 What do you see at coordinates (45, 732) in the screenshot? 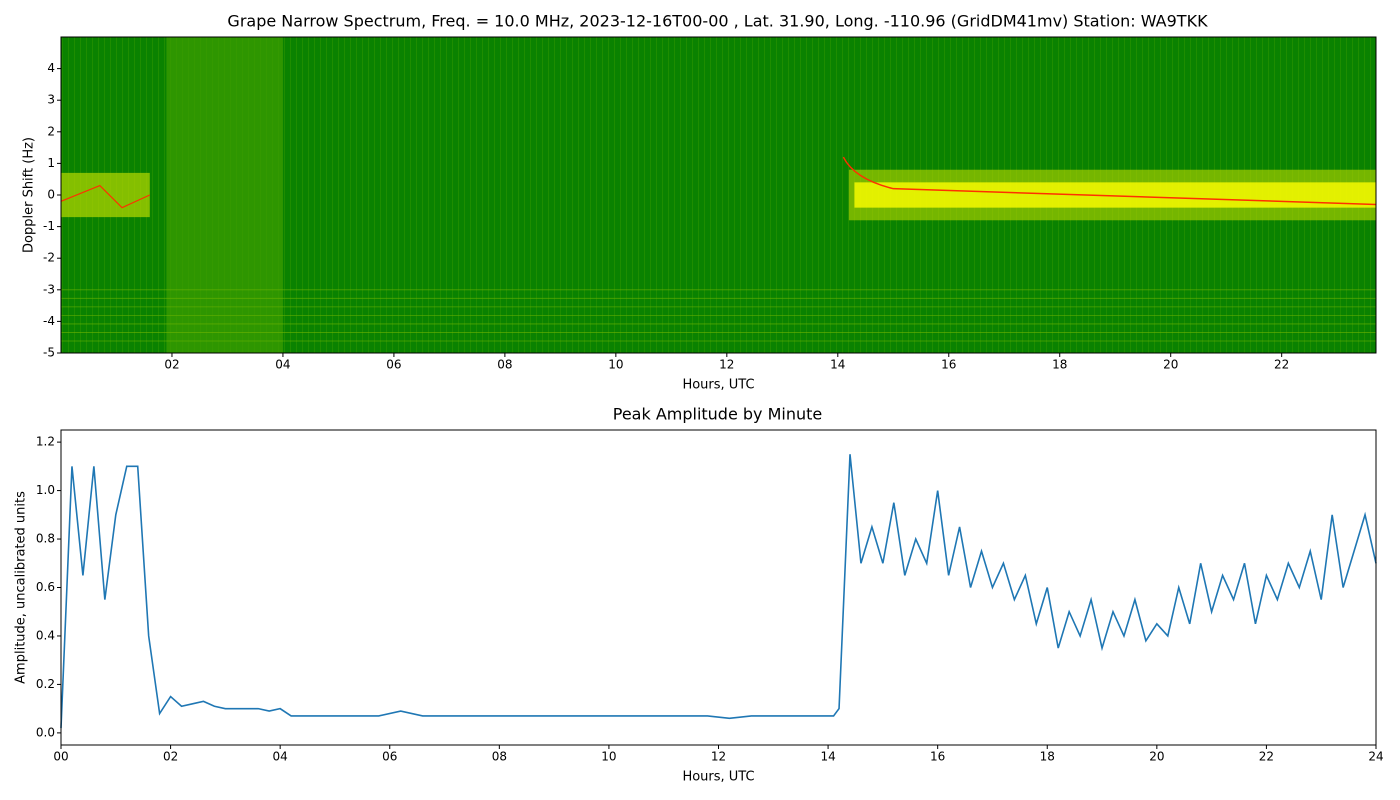
I see `y-tick-label: 0.0` at bounding box center [45, 732].